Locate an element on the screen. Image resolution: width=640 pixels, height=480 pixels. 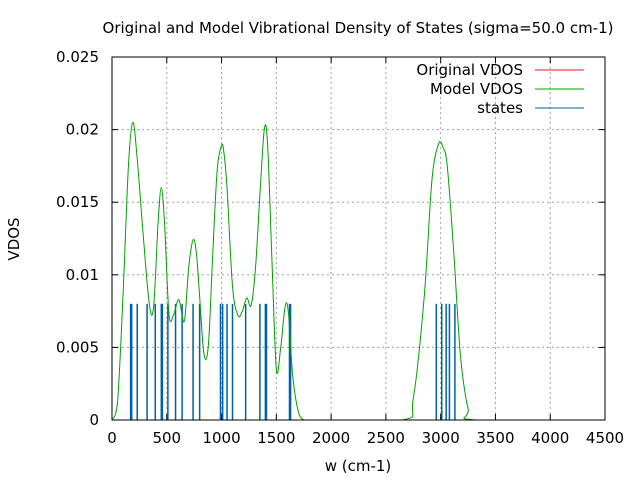
y-axis-title: VDOS is located at coordinates (14, 238).